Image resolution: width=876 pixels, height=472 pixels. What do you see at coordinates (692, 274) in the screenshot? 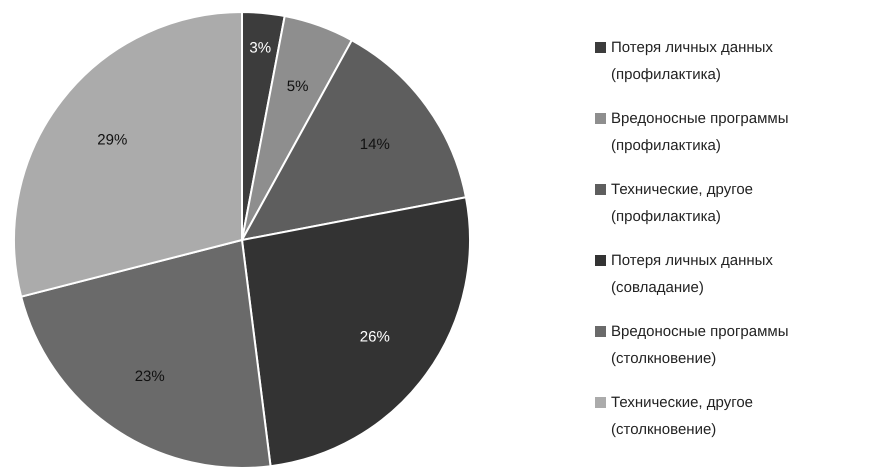
I see `legend-label: Потеря личных данных (совладание)` at bounding box center [692, 274].